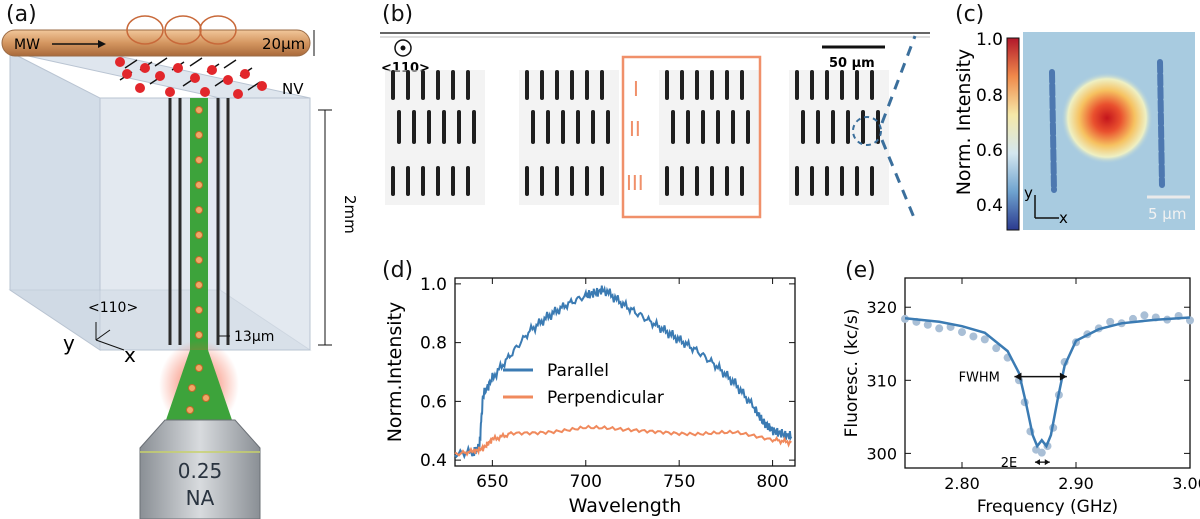 This screenshot has height=519, width=1200. I want to click on depth-label: 2mm, so click(350, 214).